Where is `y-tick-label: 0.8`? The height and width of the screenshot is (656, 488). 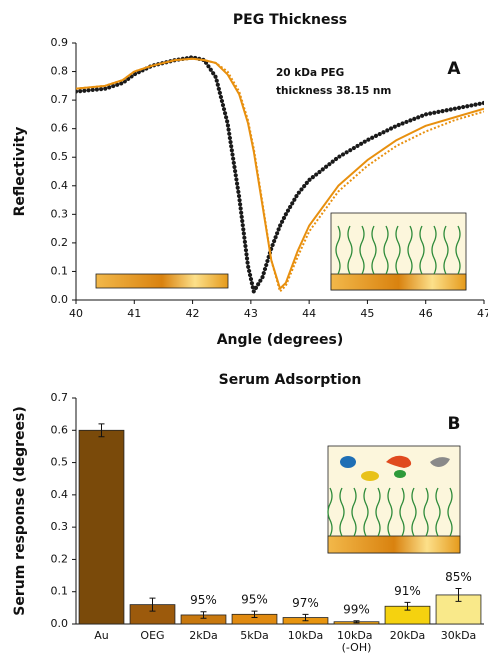
y-tick-label: 0.8 is located at coordinates (60, 71).